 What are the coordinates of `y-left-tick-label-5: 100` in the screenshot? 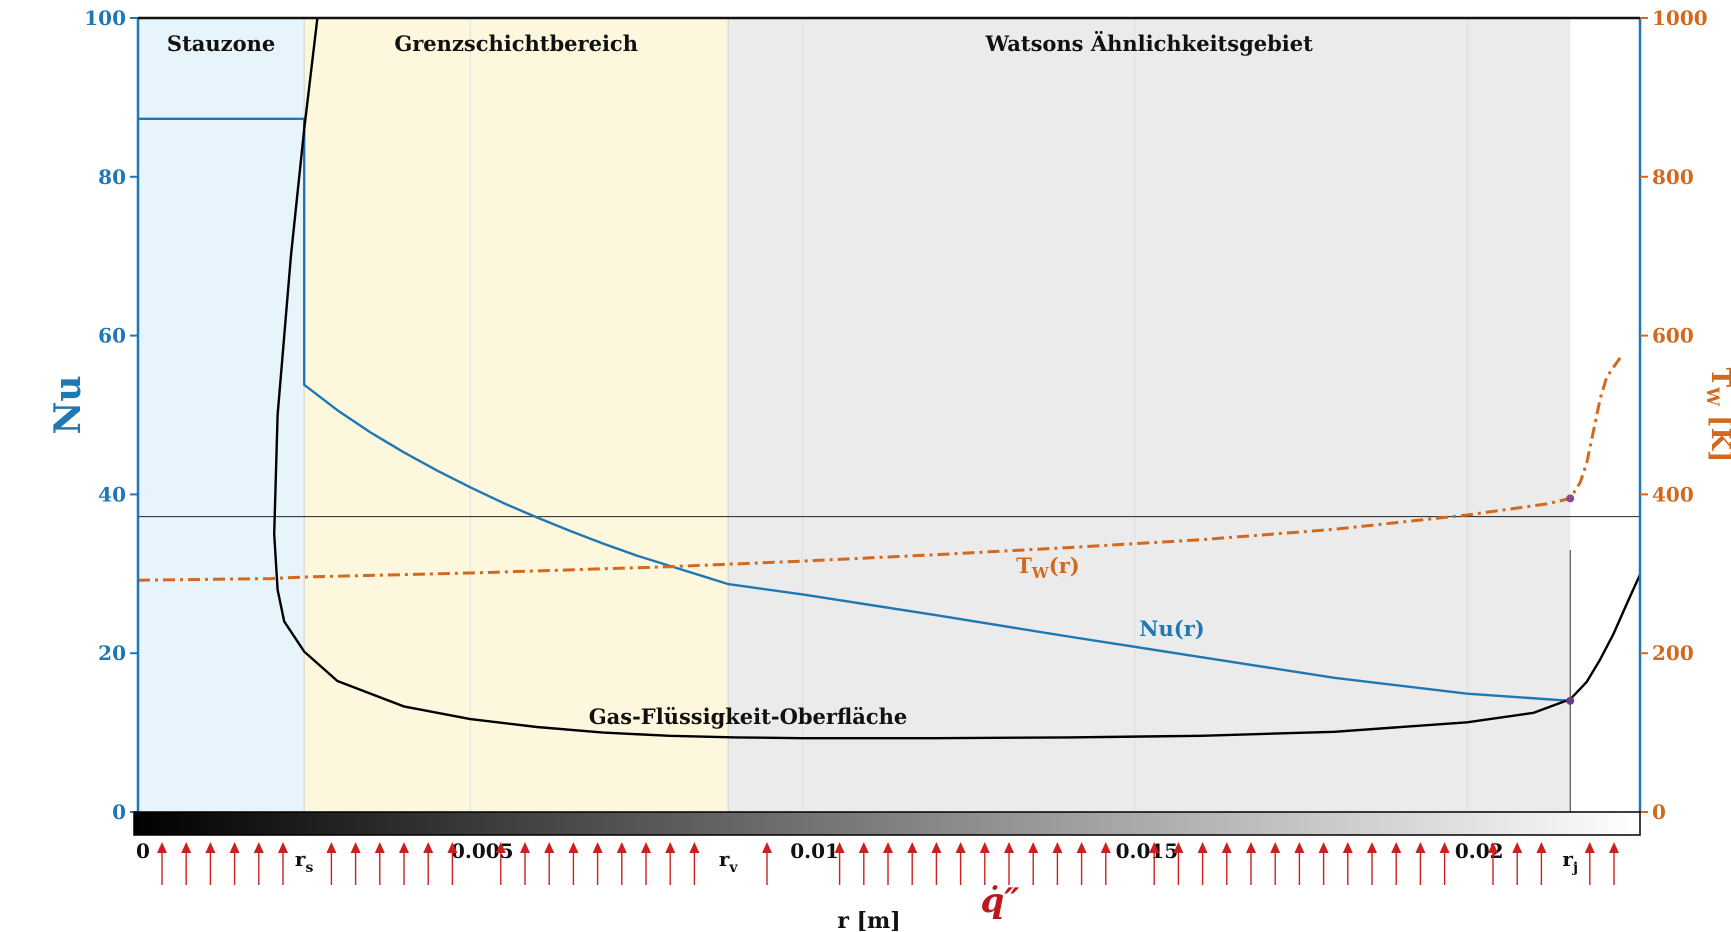 It's located at (105, 18).